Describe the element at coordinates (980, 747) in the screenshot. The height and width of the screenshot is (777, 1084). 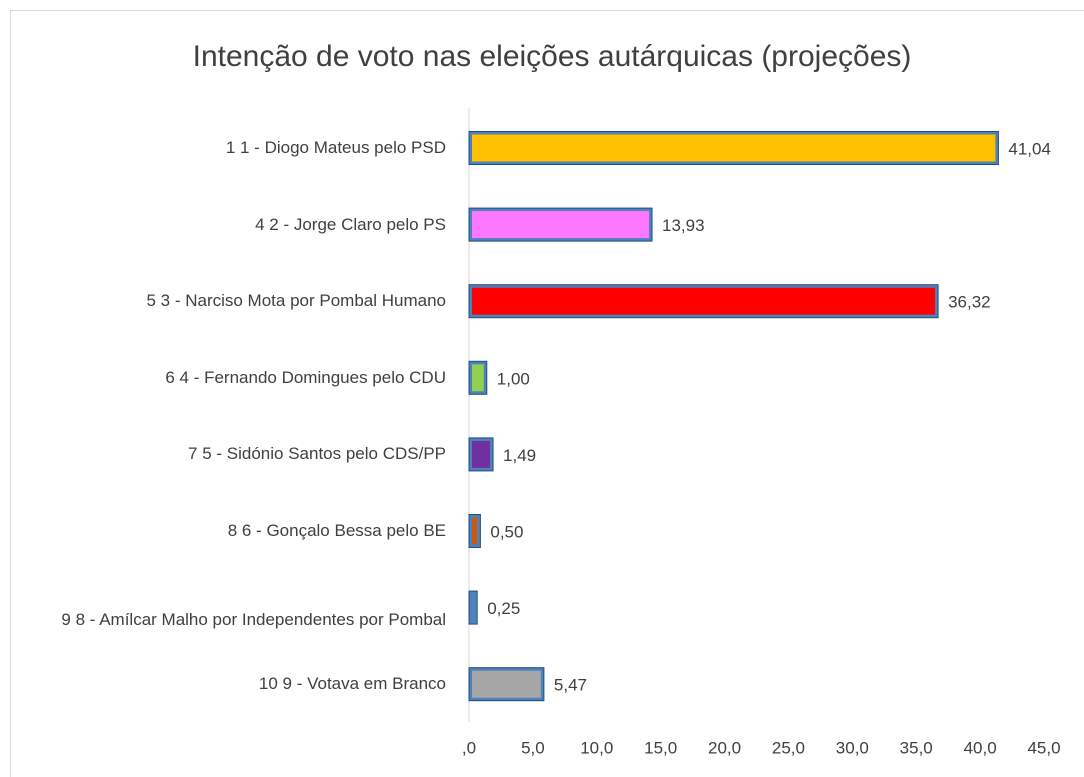
I see `x-tick-label: 40,0` at that location.